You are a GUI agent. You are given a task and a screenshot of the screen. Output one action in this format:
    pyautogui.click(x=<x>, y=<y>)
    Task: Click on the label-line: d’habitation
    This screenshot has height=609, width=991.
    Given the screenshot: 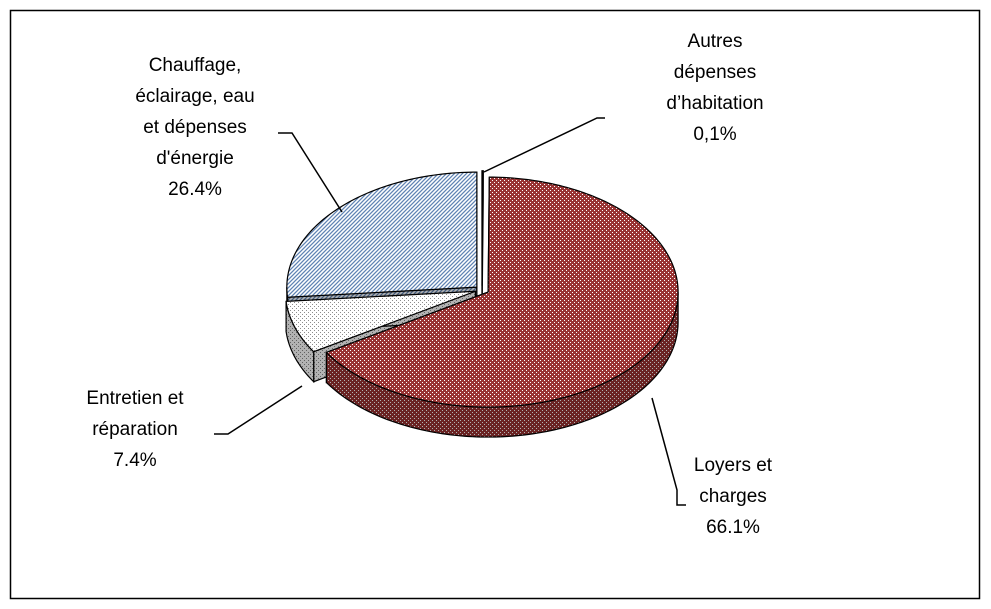 What is the action you would take?
    pyautogui.click(x=714, y=103)
    